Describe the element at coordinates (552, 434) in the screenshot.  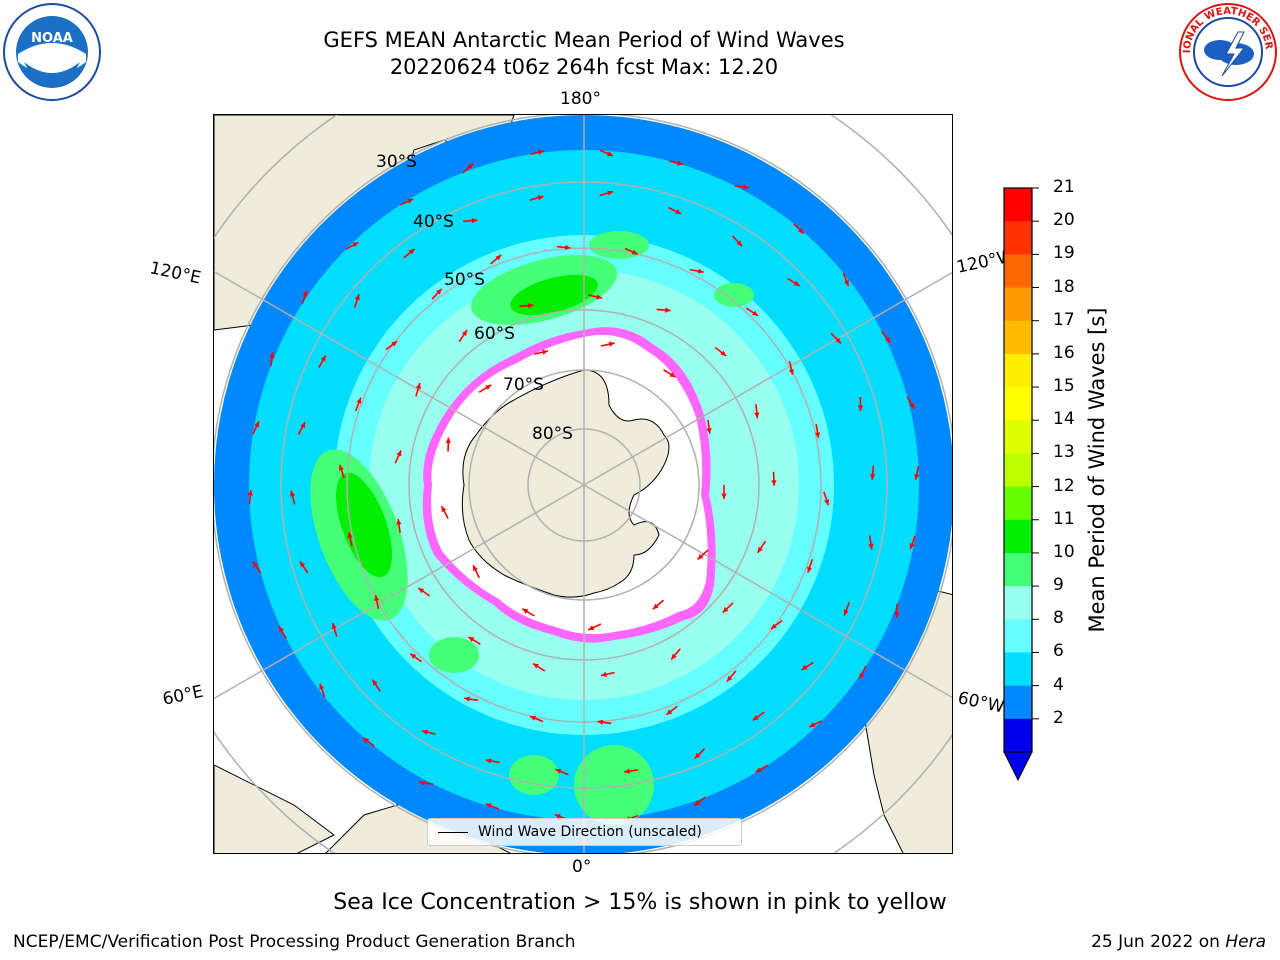
I see `lat-label-80s: 80°S` at that location.